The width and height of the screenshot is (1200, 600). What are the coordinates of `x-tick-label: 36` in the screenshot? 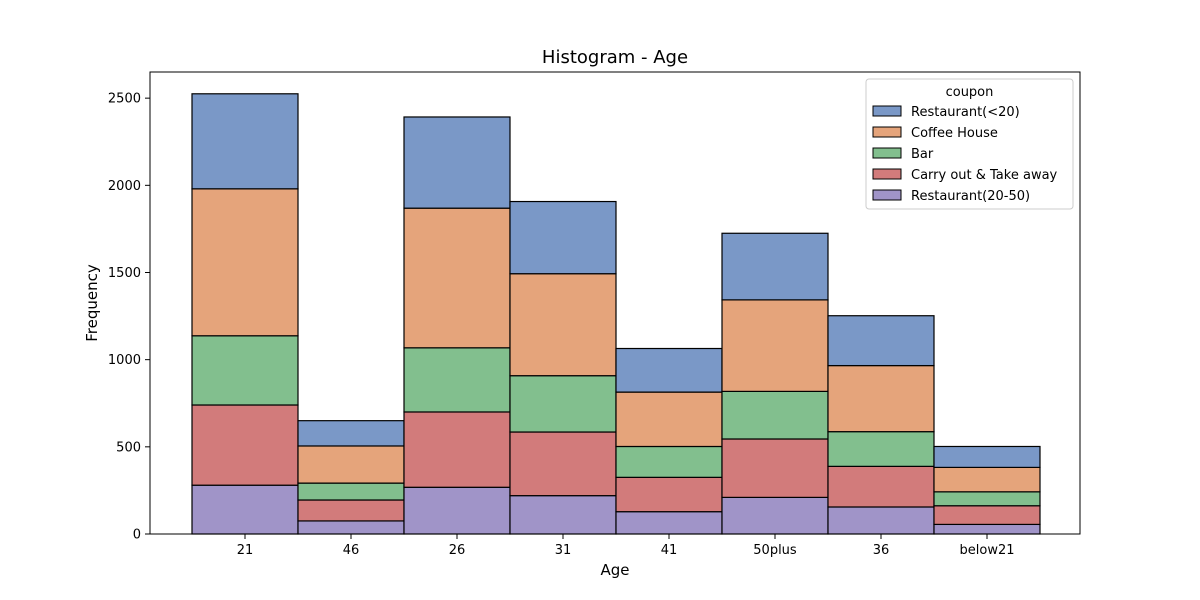 It's located at (881, 550).